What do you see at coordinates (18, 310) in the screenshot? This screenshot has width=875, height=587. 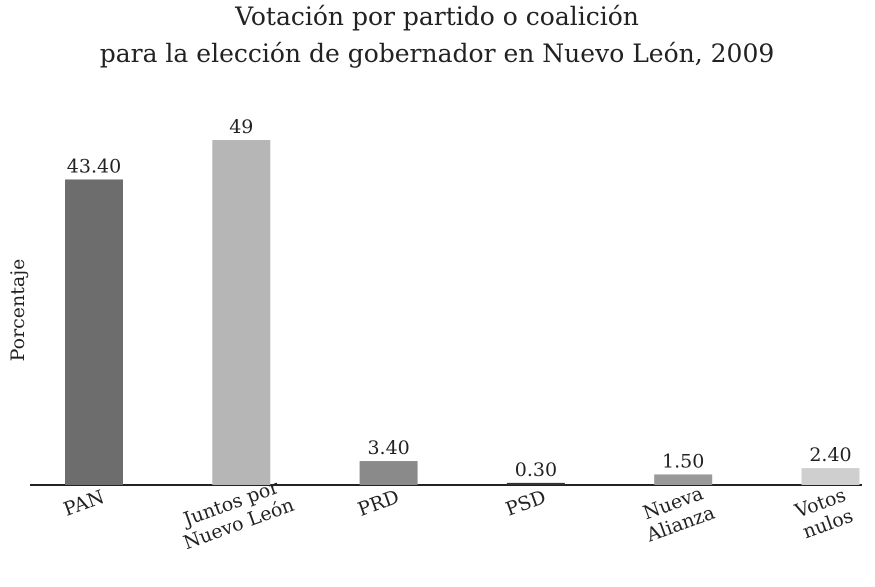 I see `y-axis-label: Porcentaje` at bounding box center [18, 310].